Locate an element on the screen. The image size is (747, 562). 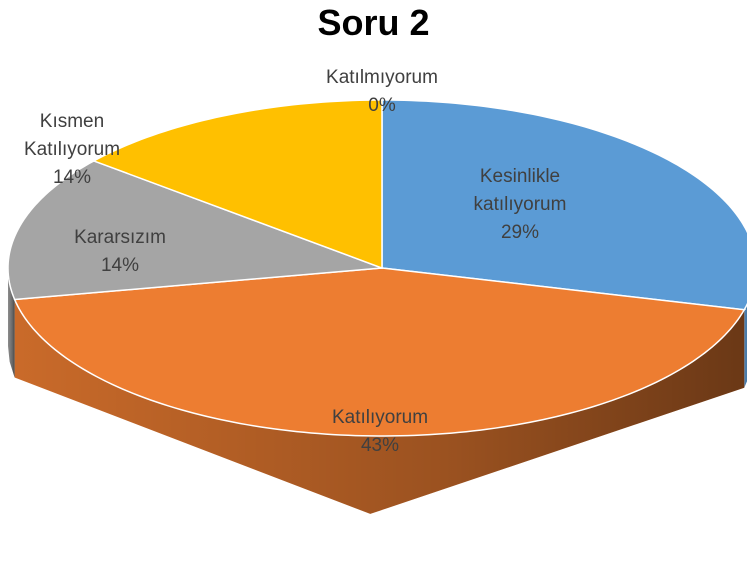
label-value: 43% is located at coordinates (380, 445).